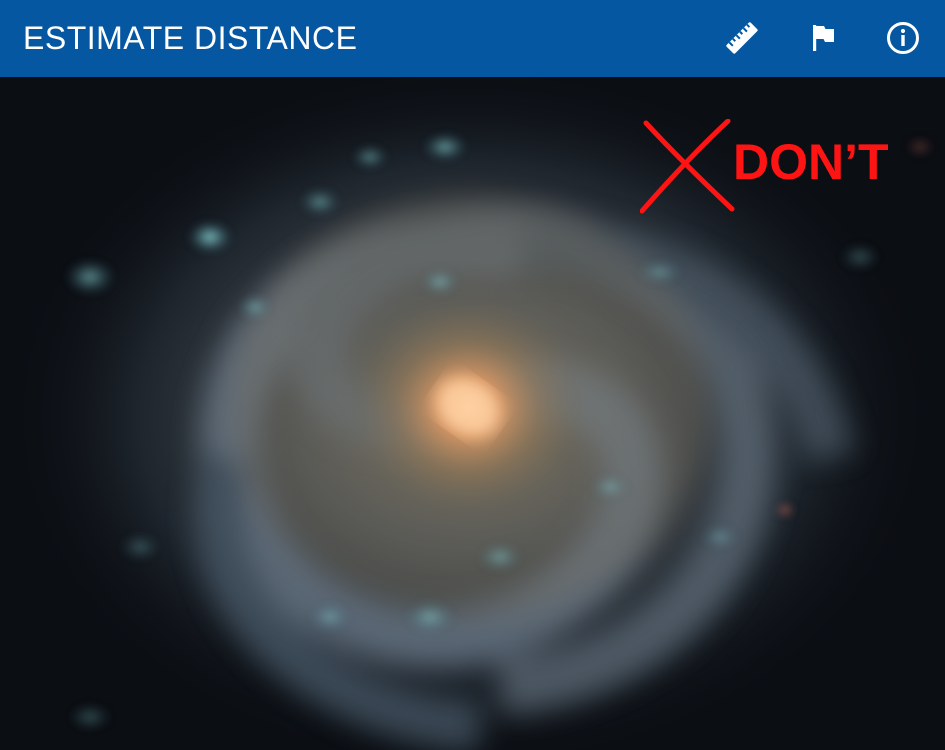 This screenshot has height=750, width=945. Describe the element at coordinates (472, 38) in the screenshot. I see `app-bar: ESTIMATE DISTANCE` at that location.